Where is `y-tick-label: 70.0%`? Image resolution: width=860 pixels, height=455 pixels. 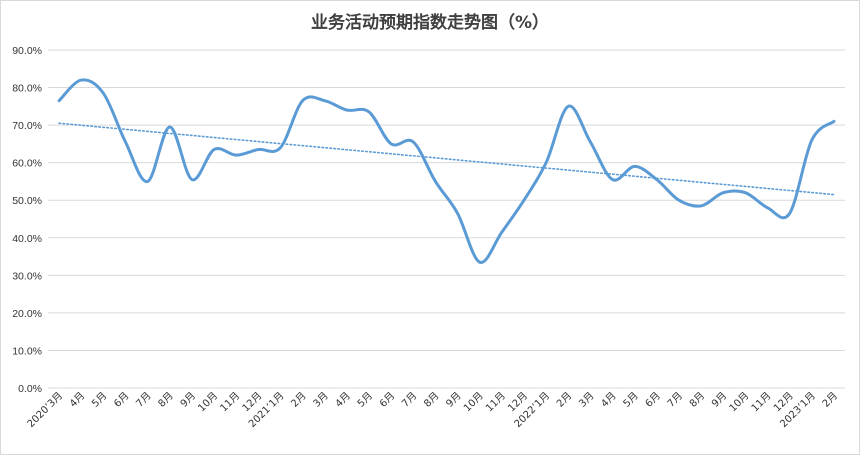
y-tick-label: 70.0% is located at coordinates (27, 126).